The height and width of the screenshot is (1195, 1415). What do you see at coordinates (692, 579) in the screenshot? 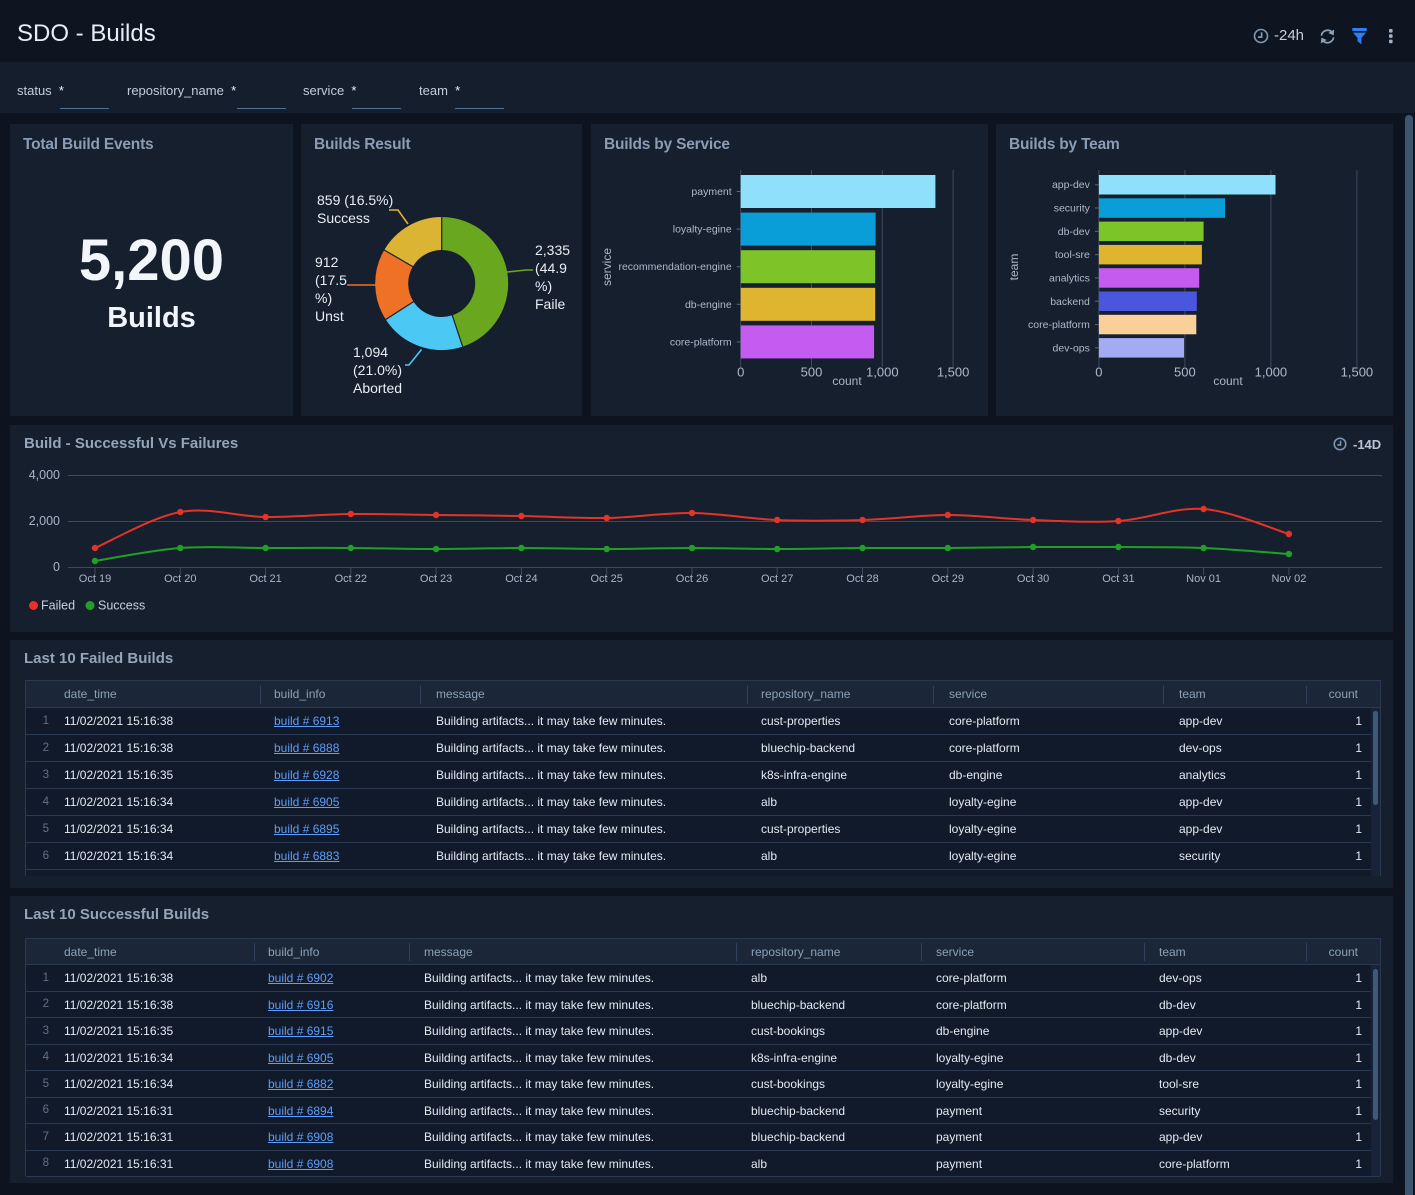
I see `svg-text: Oct 26` at bounding box center [692, 579].